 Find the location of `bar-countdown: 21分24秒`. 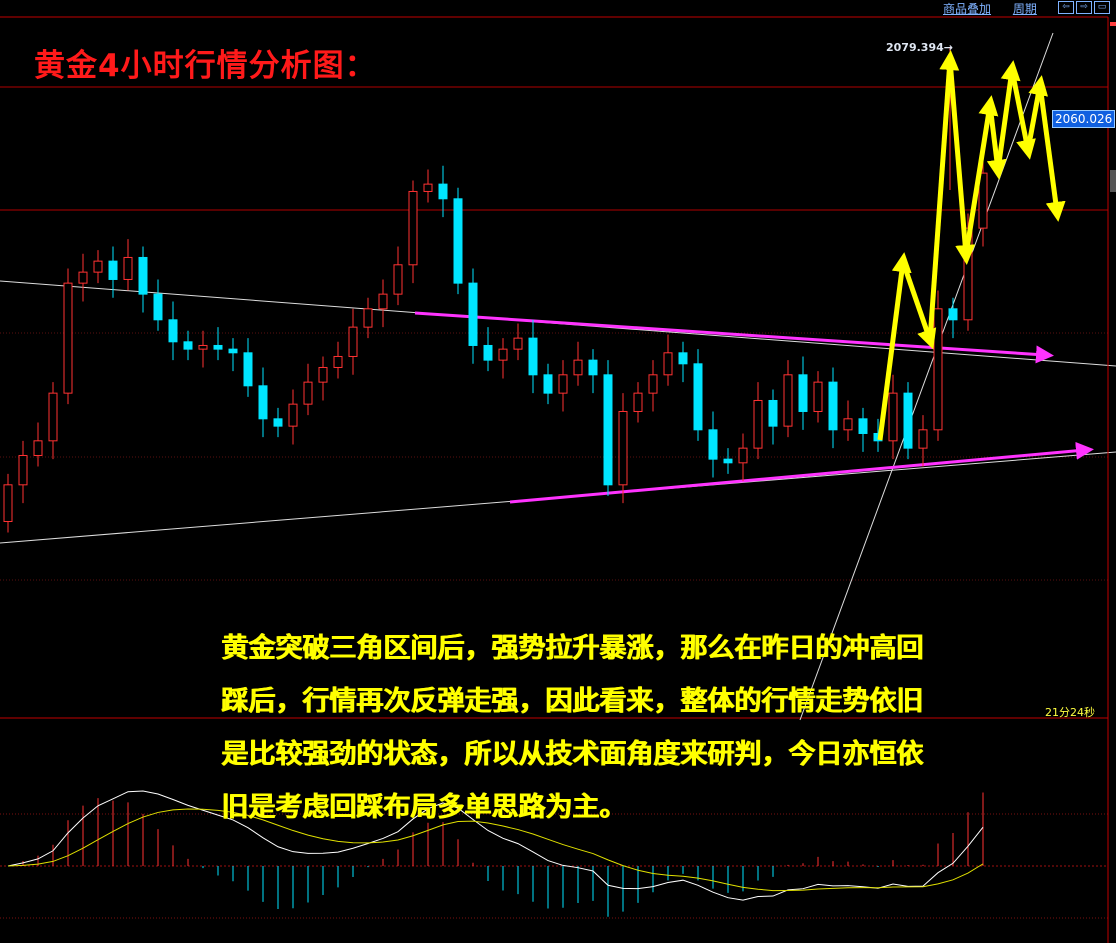

bar-countdown: 21分24秒 is located at coordinates (1070, 712).